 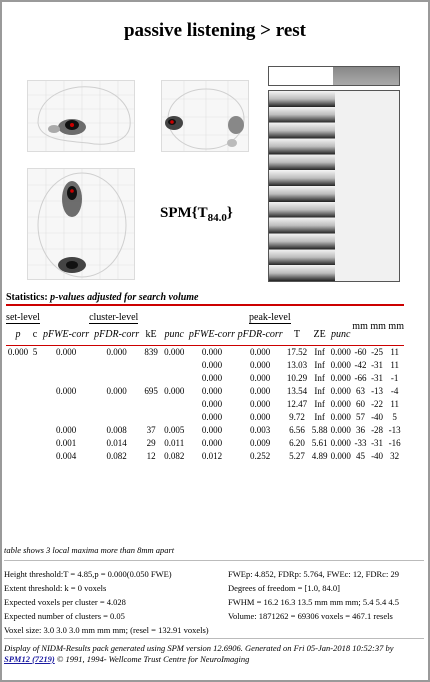 I want to click on footer-line: Expected voxels per cluster = 4.028, so click(x=65, y=602).